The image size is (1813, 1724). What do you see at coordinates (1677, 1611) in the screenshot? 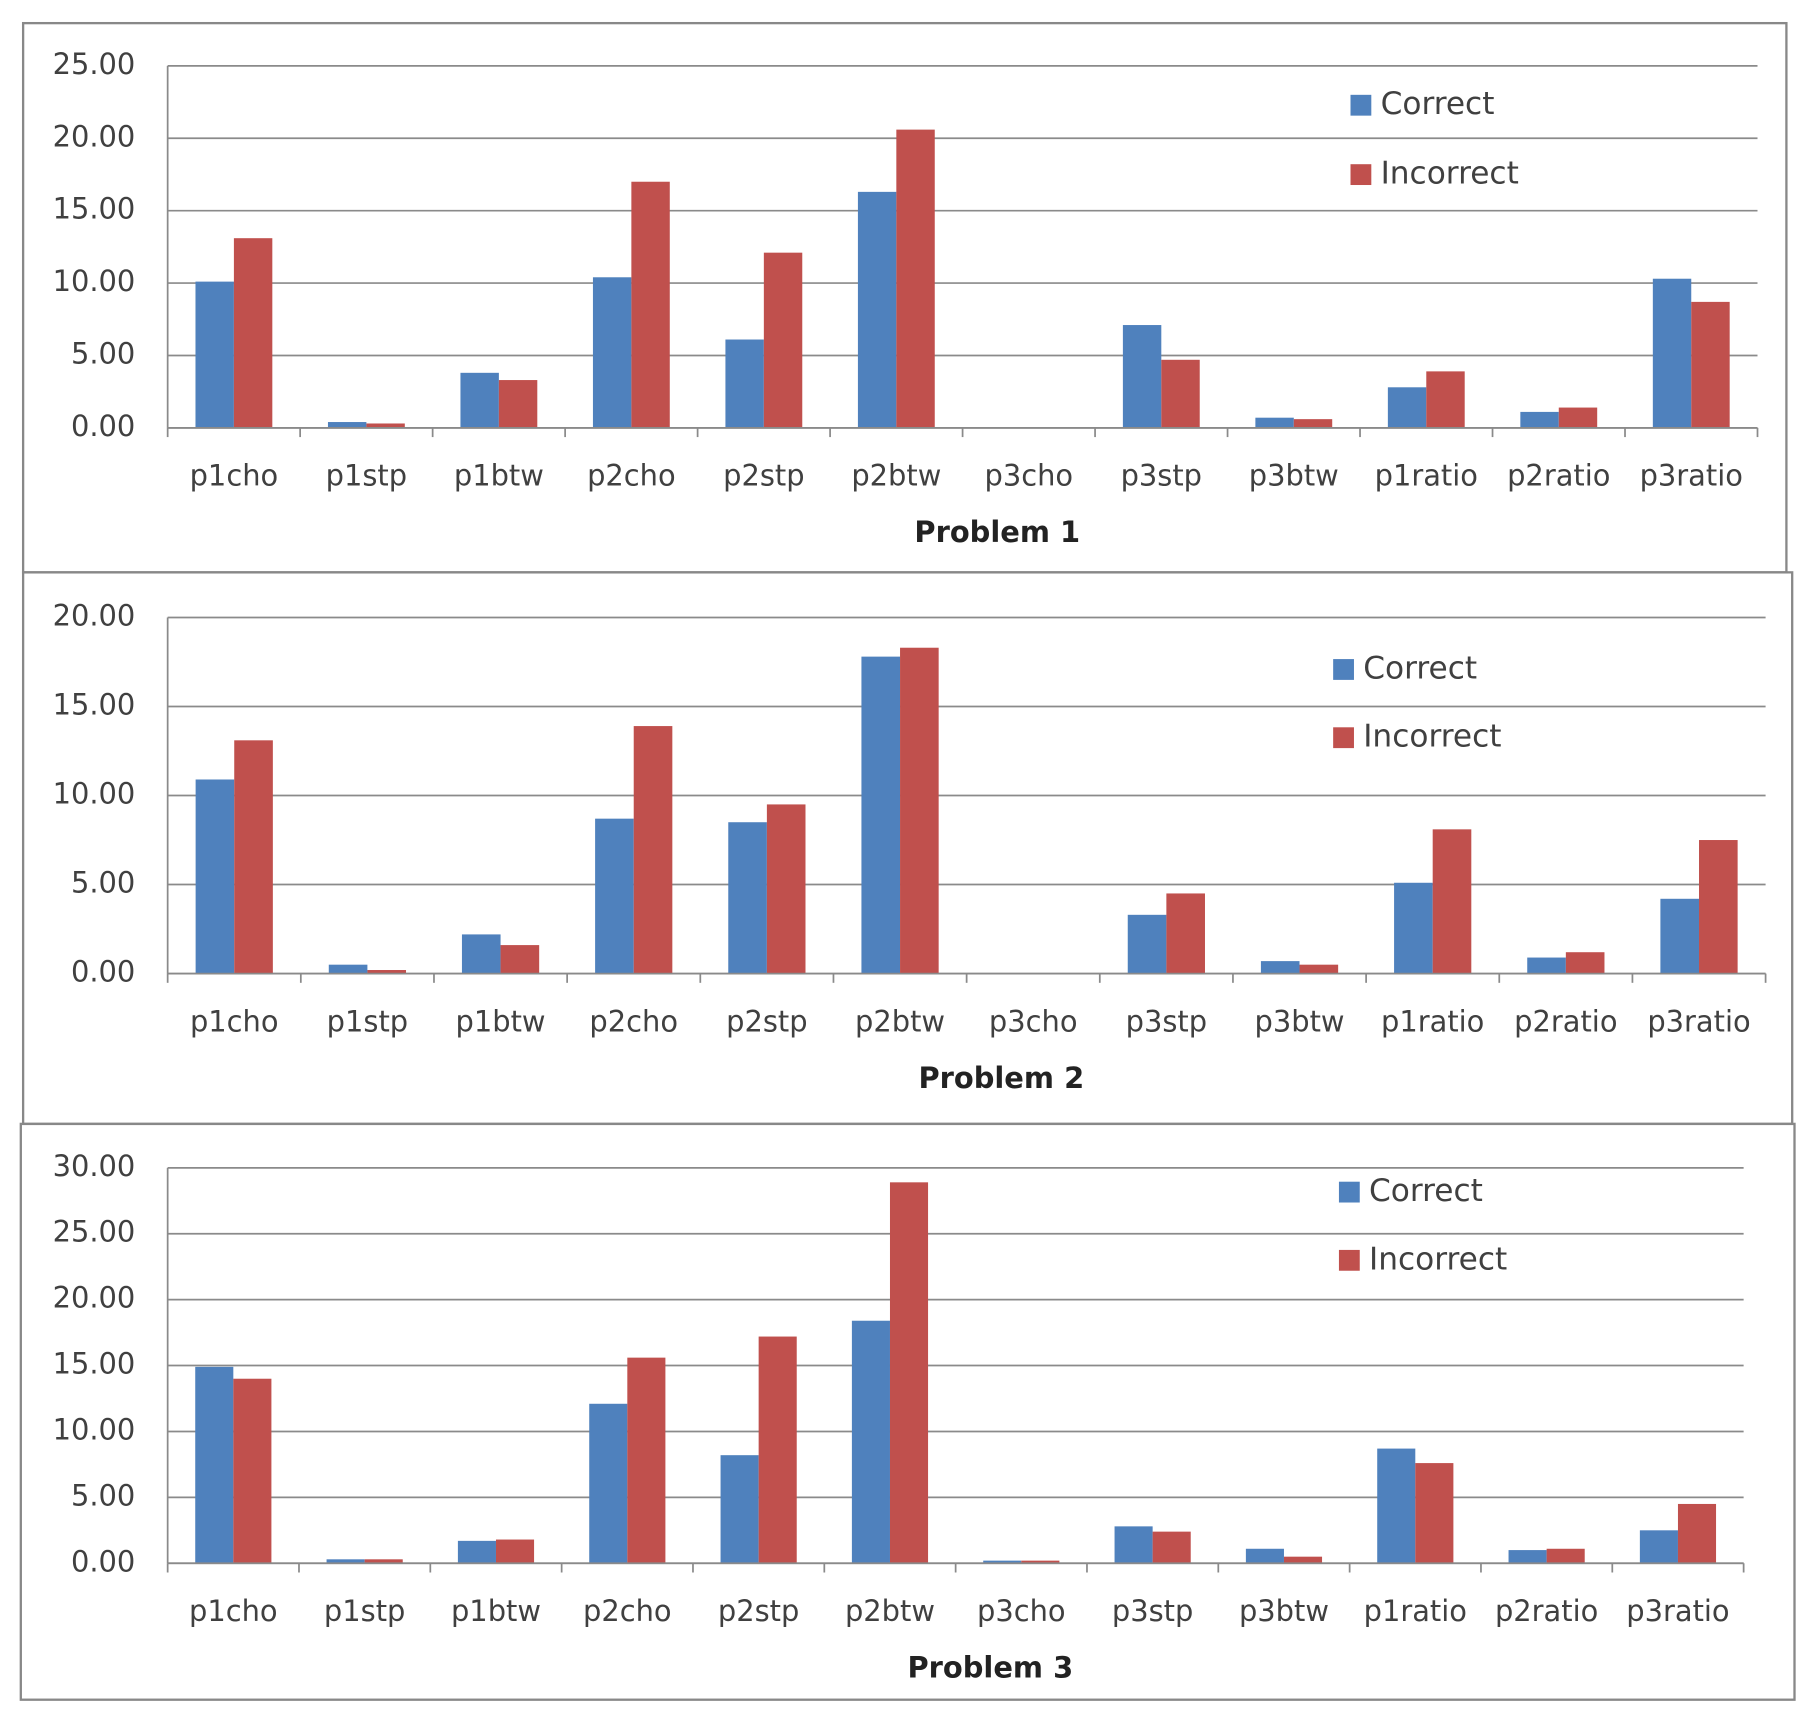
I see `x-tick-label: p3ratio` at bounding box center [1677, 1611].